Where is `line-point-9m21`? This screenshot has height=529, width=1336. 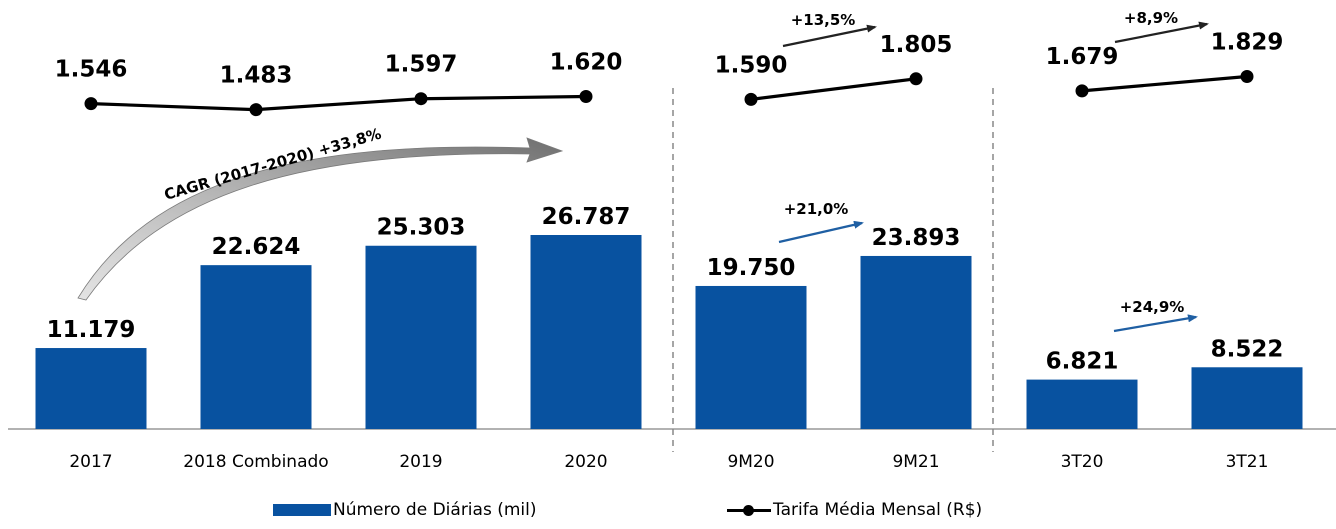
line-point-9m21 is located at coordinates (916, 79).